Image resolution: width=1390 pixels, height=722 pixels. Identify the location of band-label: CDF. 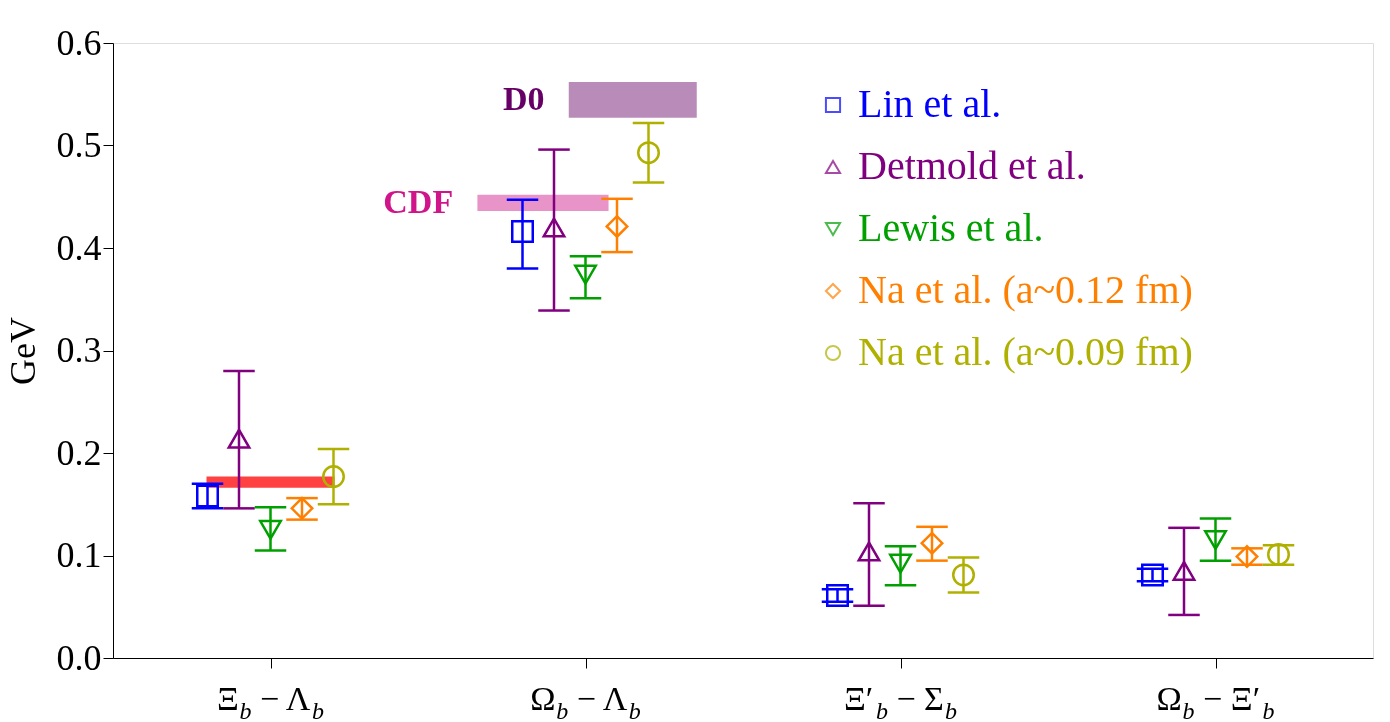
(418, 201).